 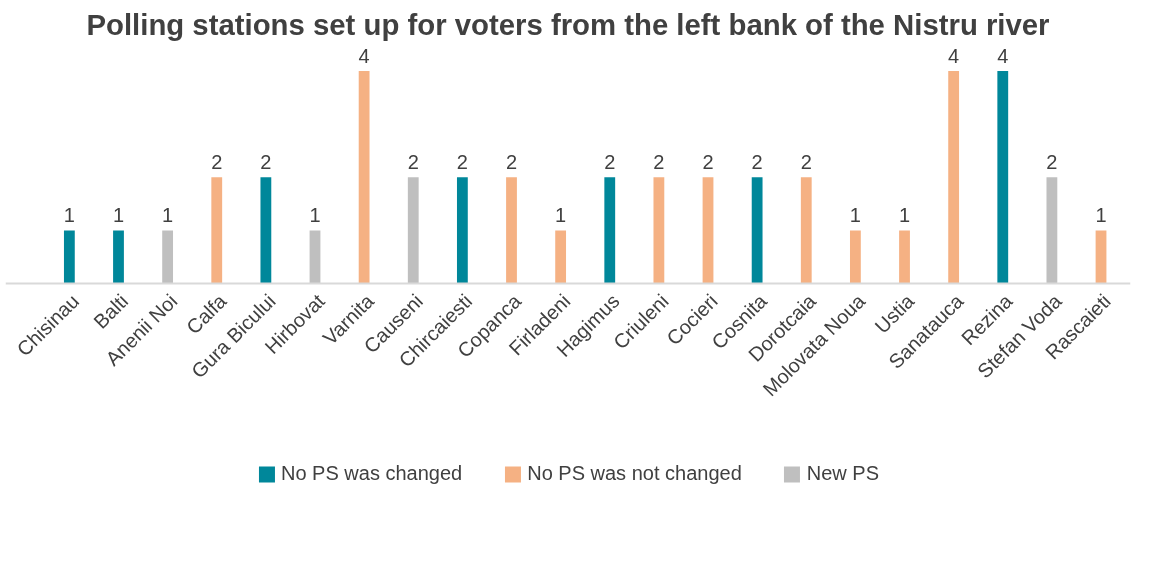 I want to click on legend-label: No PS was not changed, so click(x=634, y=473).